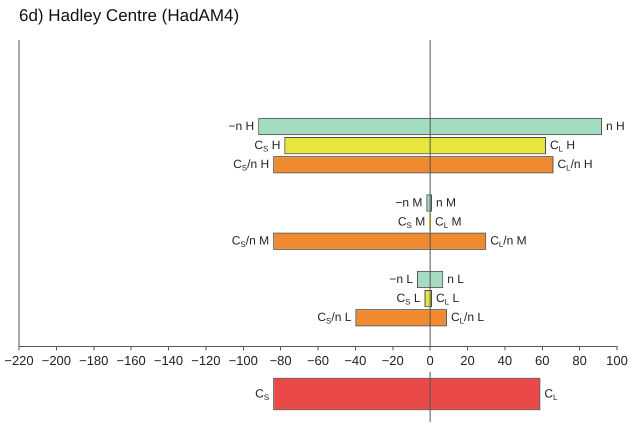 The height and width of the screenshot is (426, 638). I want to click on x-tick-label: 80, so click(579, 360).